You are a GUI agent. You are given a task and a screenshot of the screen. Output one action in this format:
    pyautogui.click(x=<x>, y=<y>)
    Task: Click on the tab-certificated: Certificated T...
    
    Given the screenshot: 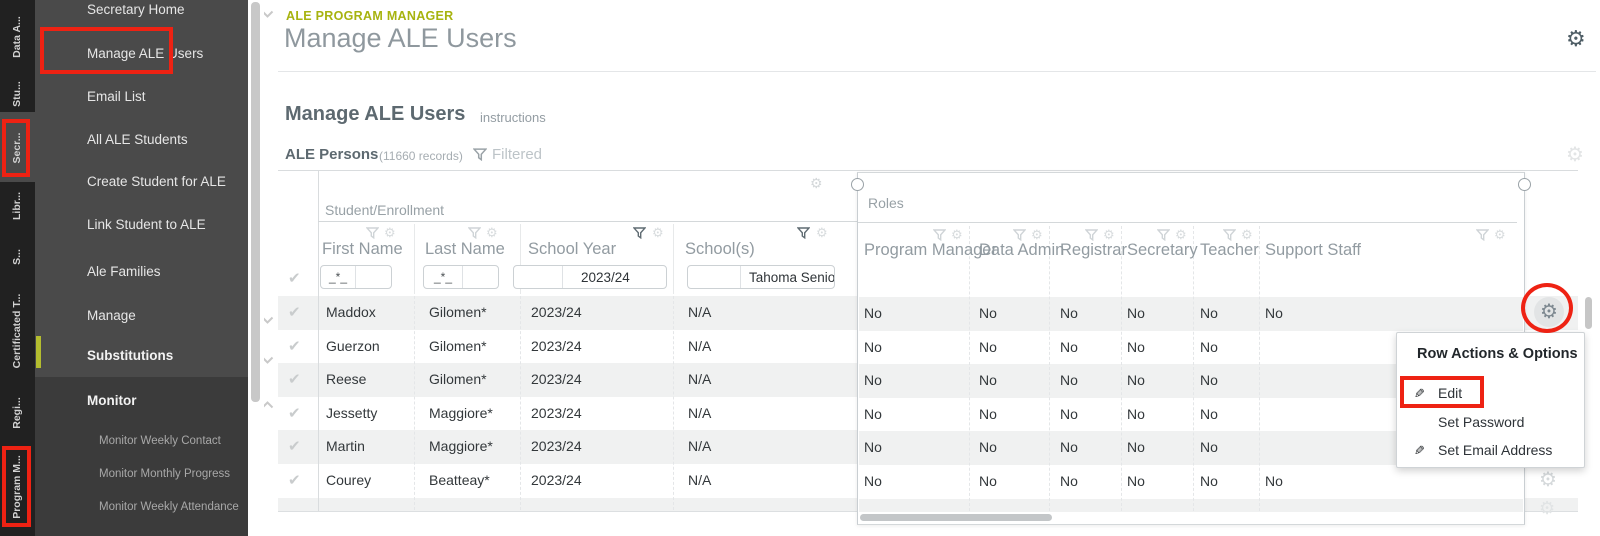 What is the action you would take?
    pyautogui.click(x=17, y=331)
    